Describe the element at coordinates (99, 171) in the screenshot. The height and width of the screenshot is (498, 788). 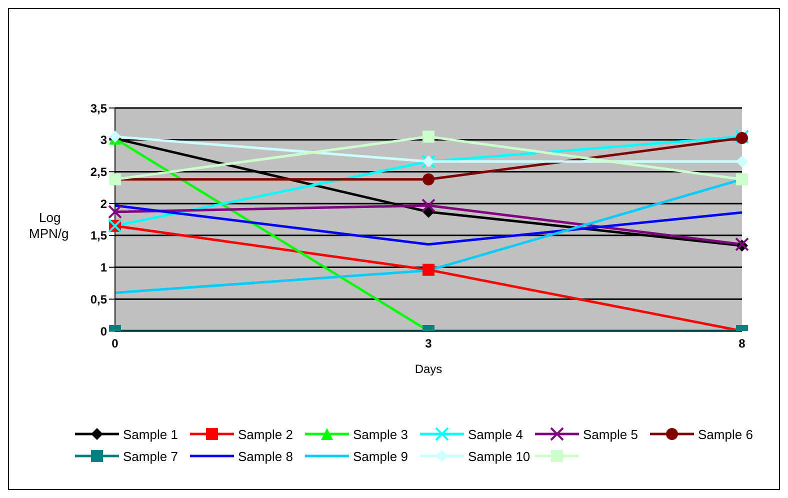
I see `y-tick-label: 2,5` at that location.